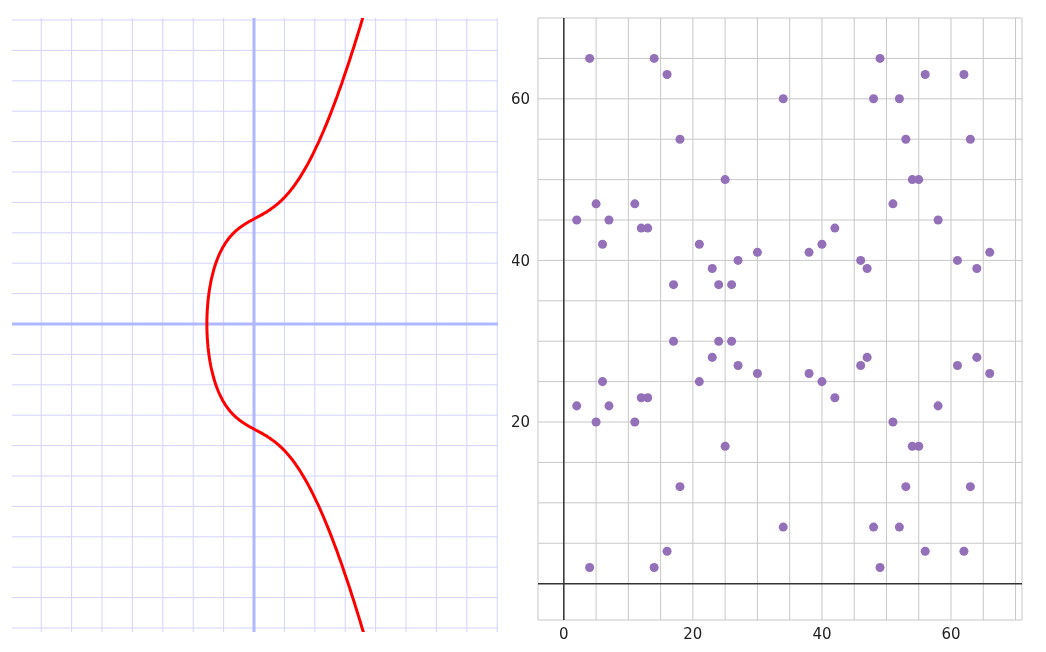 The width and height of the screenshot is (1046, 652). What do you see at coordinates (520, 99) in the screenshot?
I see `y-tick-label: 60` at bounding box center [520, 99].